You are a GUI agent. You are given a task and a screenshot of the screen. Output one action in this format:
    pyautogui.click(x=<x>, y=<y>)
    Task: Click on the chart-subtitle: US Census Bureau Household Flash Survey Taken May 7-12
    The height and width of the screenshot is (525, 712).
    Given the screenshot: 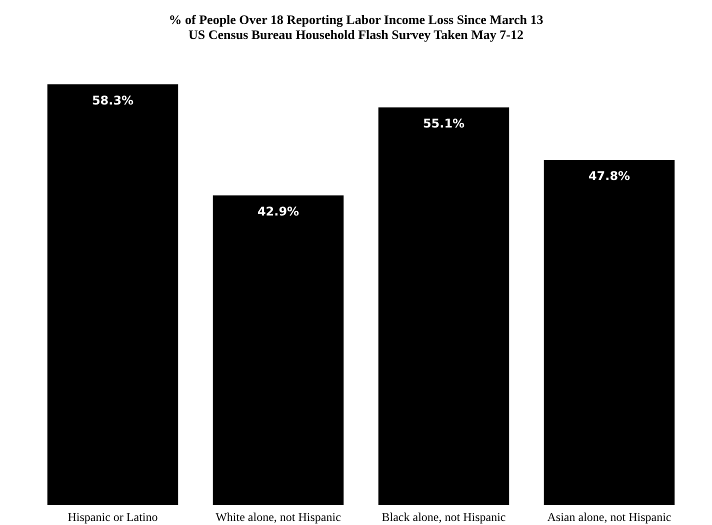 What is the action you would take?
    pyautogui.click(x=356, y=34)
    